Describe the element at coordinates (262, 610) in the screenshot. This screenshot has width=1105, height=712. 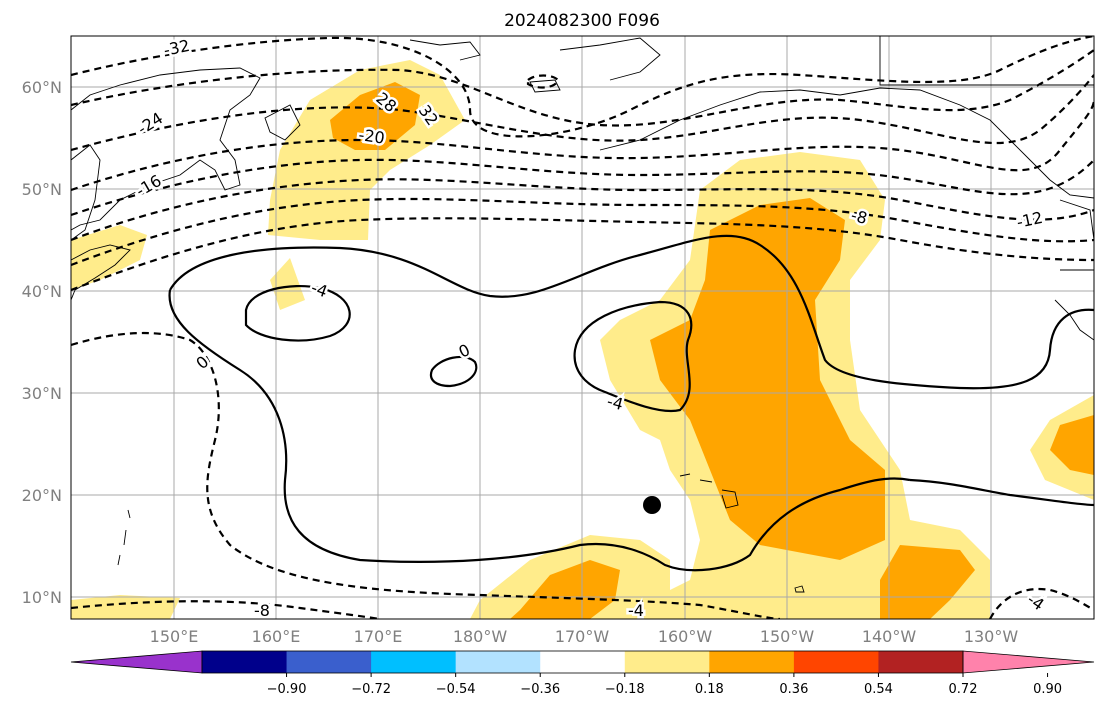
I see `contour-label: -8` at that location.